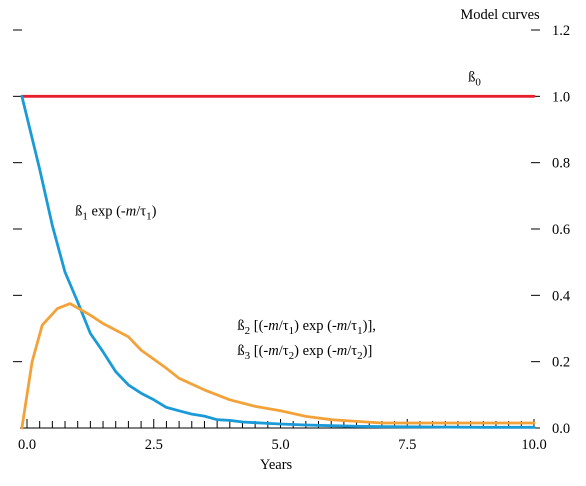 Image resolution: width=586 pixels, height=486 pixels. I want to click on series-label-beta2: ß2​ [(-m/τ1​) exp (-m/τ1​)],, so click(306, 327).